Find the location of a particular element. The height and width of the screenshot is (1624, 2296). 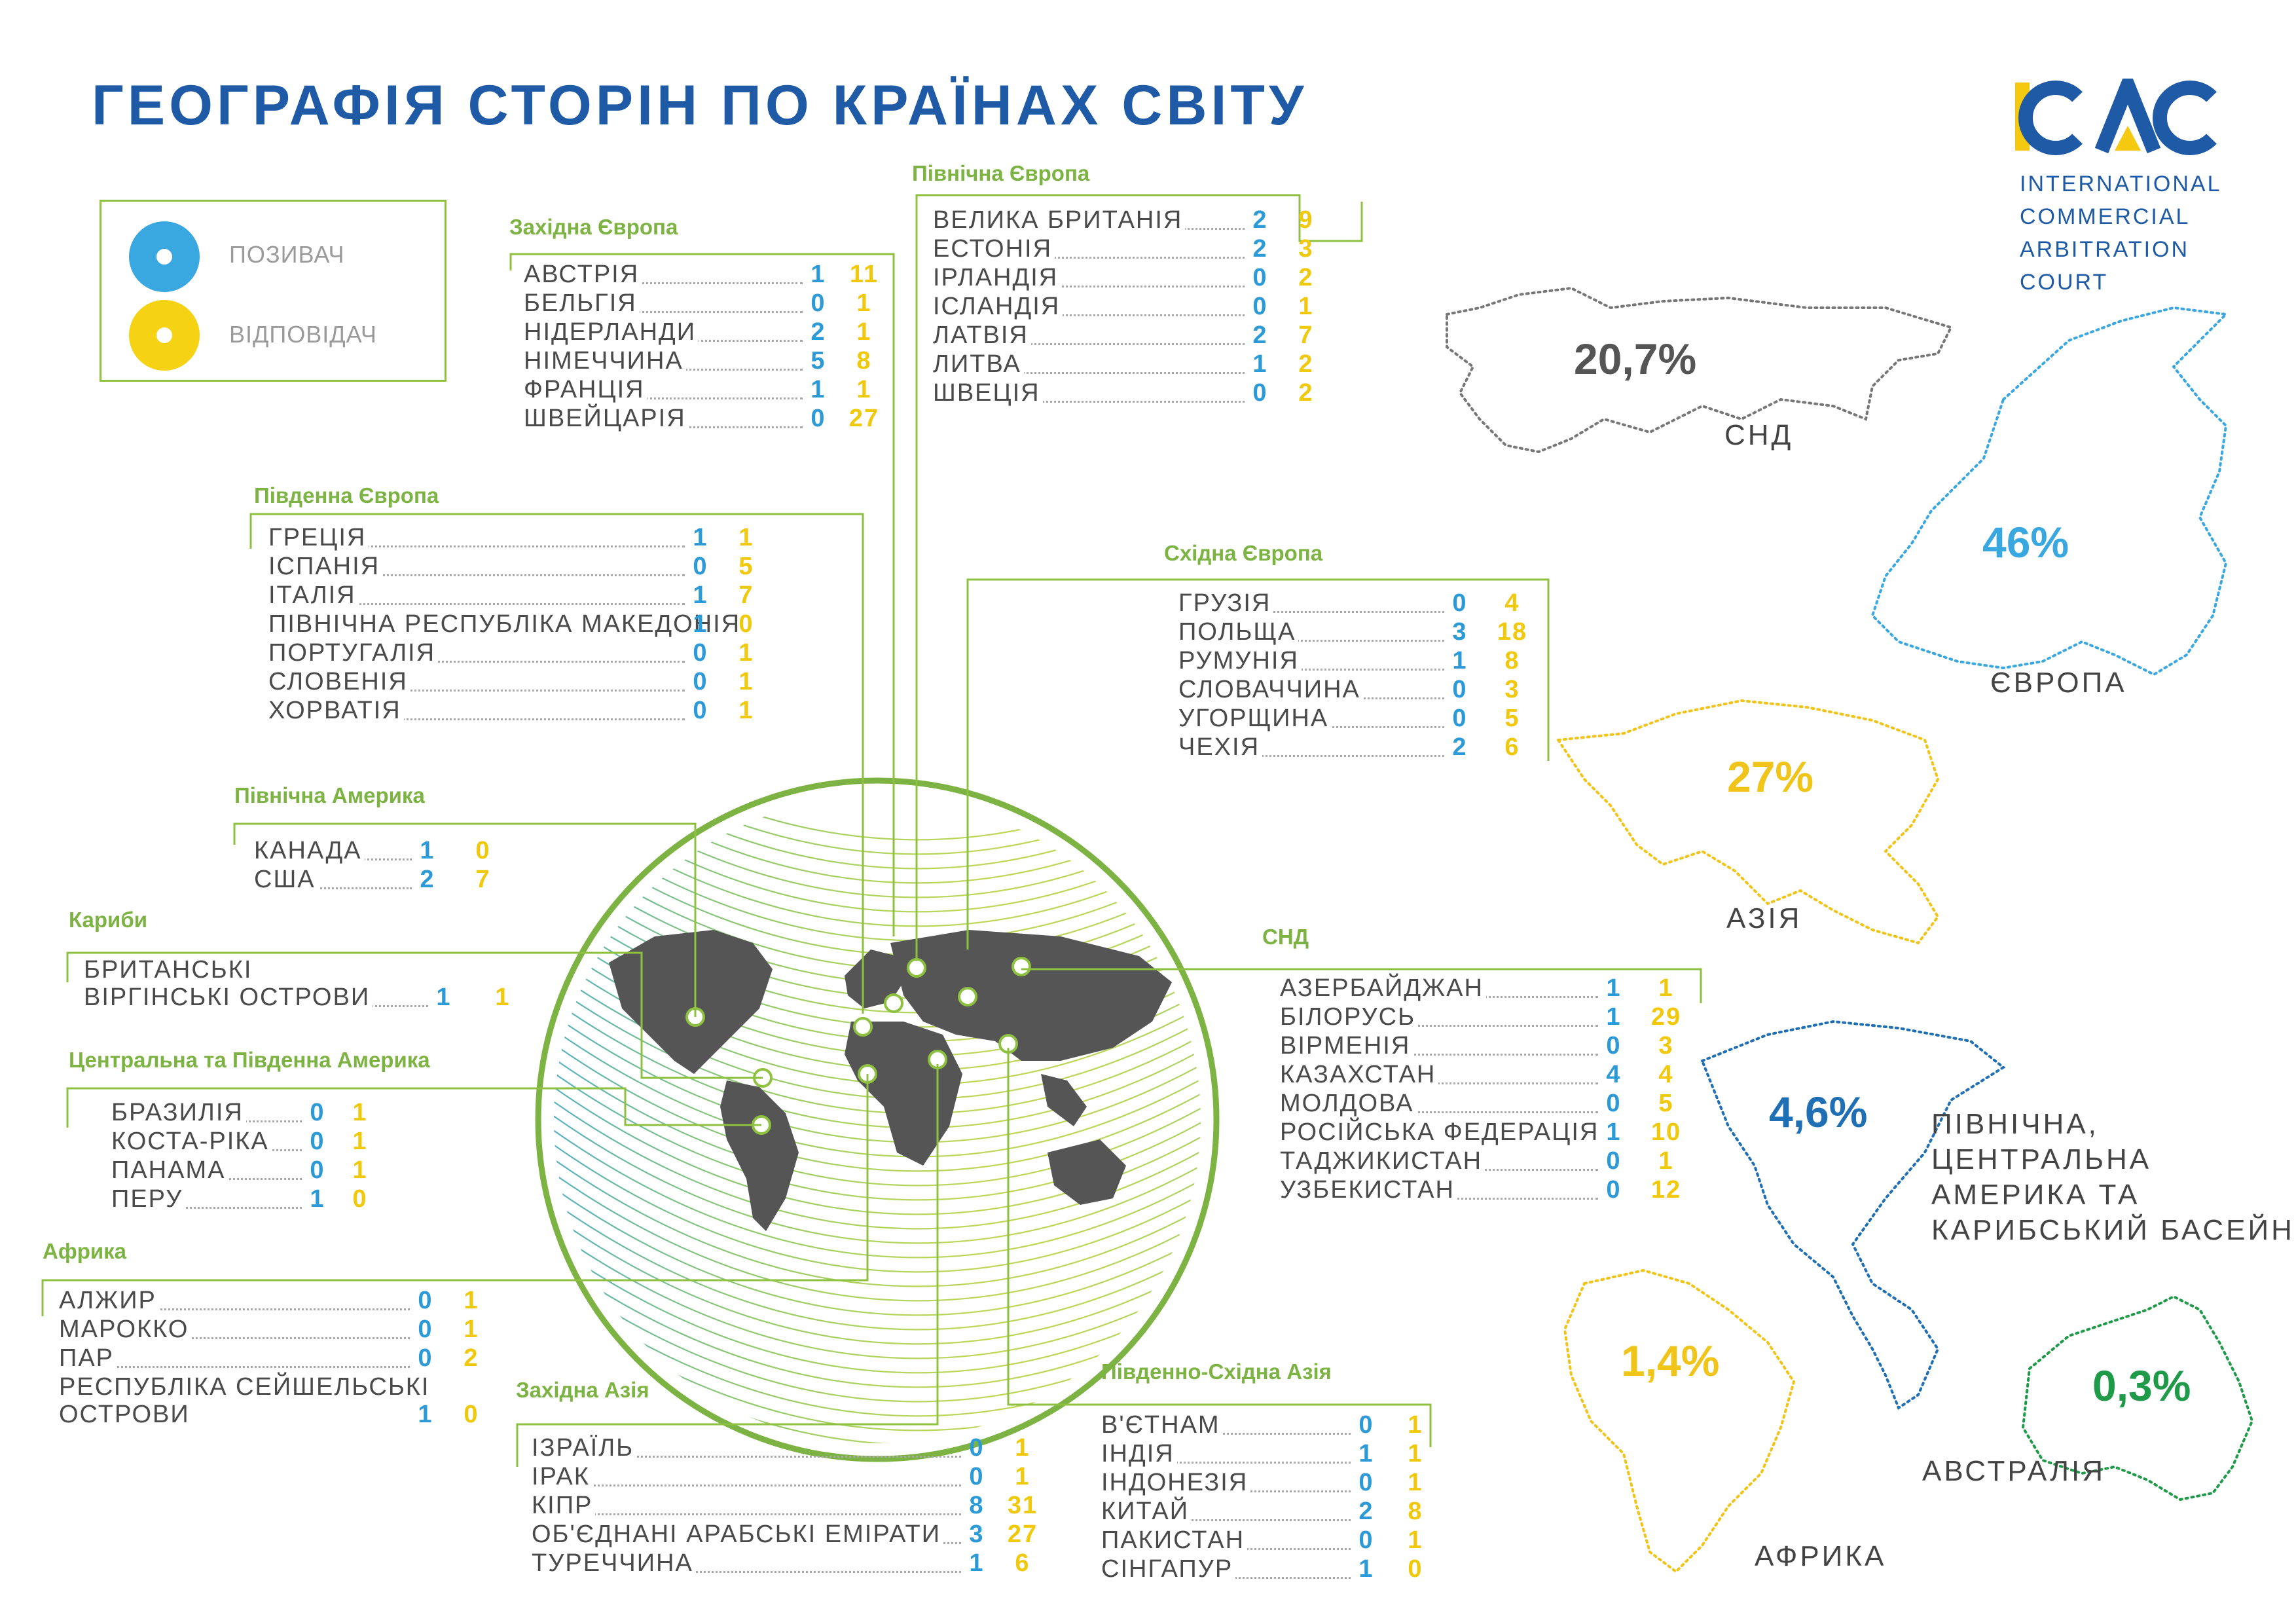

country-name: АЛЖИР is located at coordinates (109, 1301).